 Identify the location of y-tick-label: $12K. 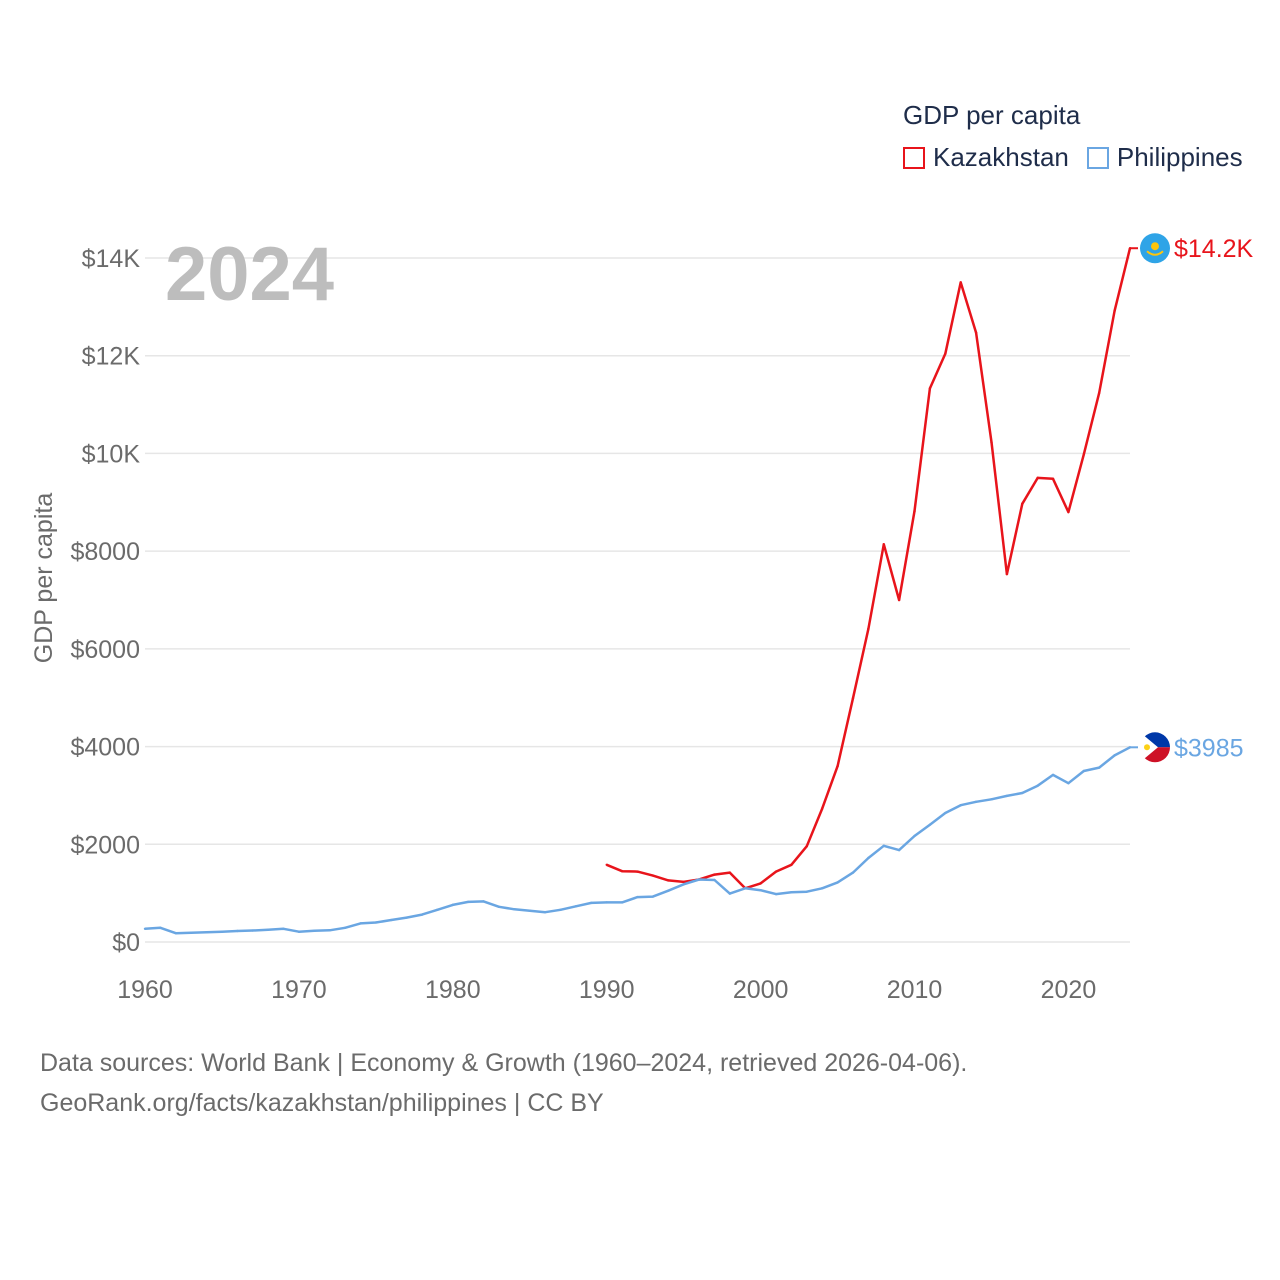
(111, 357).